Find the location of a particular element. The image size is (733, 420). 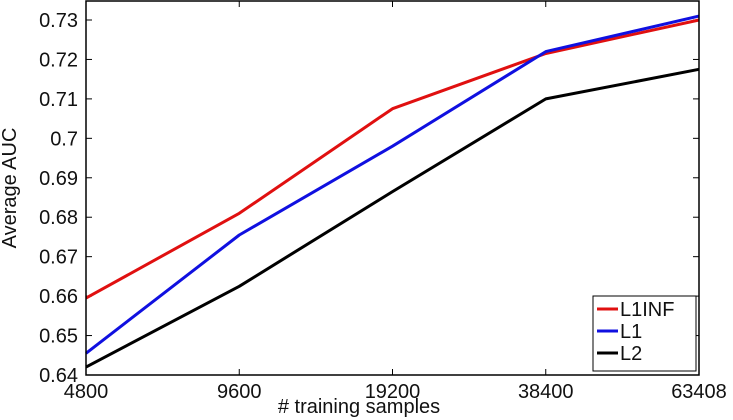

legend-label-l1: L1 is located at coordinates (631, 332).